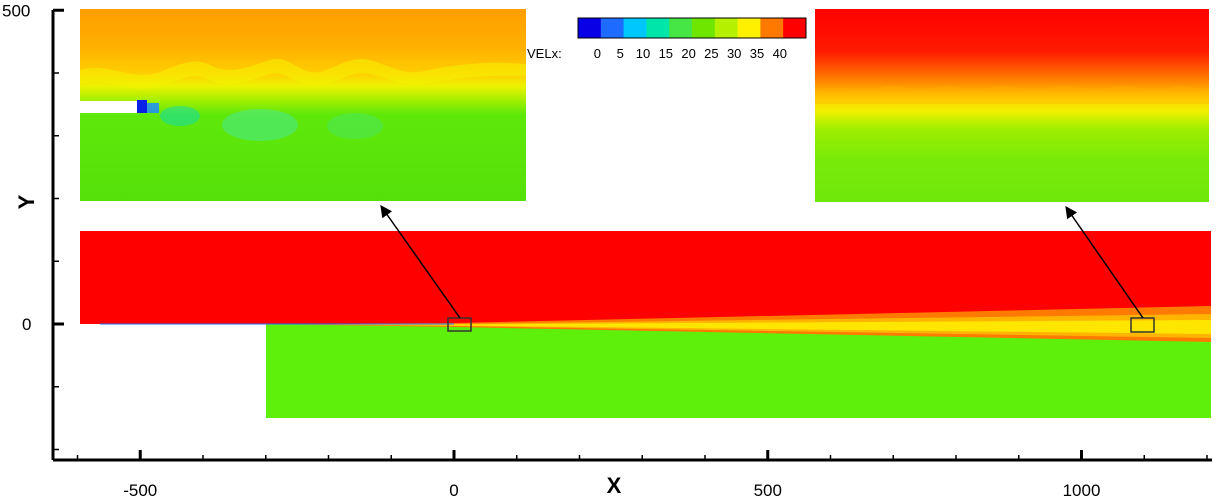 This screenshot has height=502, width=1217. Describe the element at coordinates (711, 53) in the screenshot. I see `legend-label: 25` at that location.